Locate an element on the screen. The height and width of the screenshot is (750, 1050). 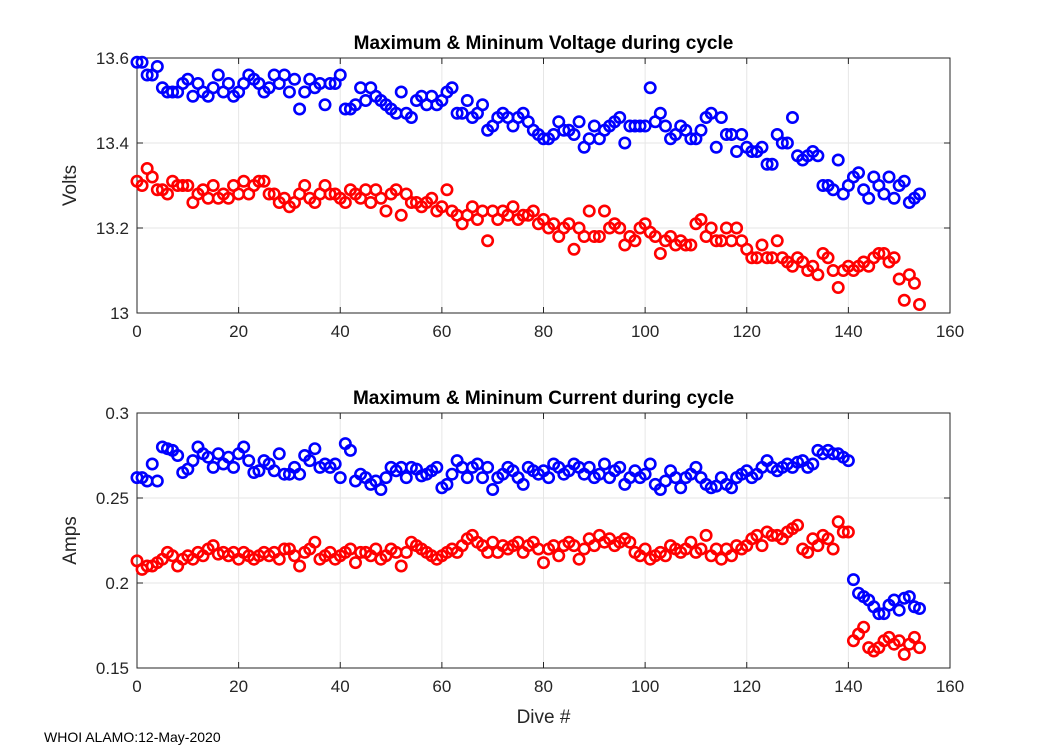
voltage-x-tick-label: 160 is located at coordinates (950, 331).